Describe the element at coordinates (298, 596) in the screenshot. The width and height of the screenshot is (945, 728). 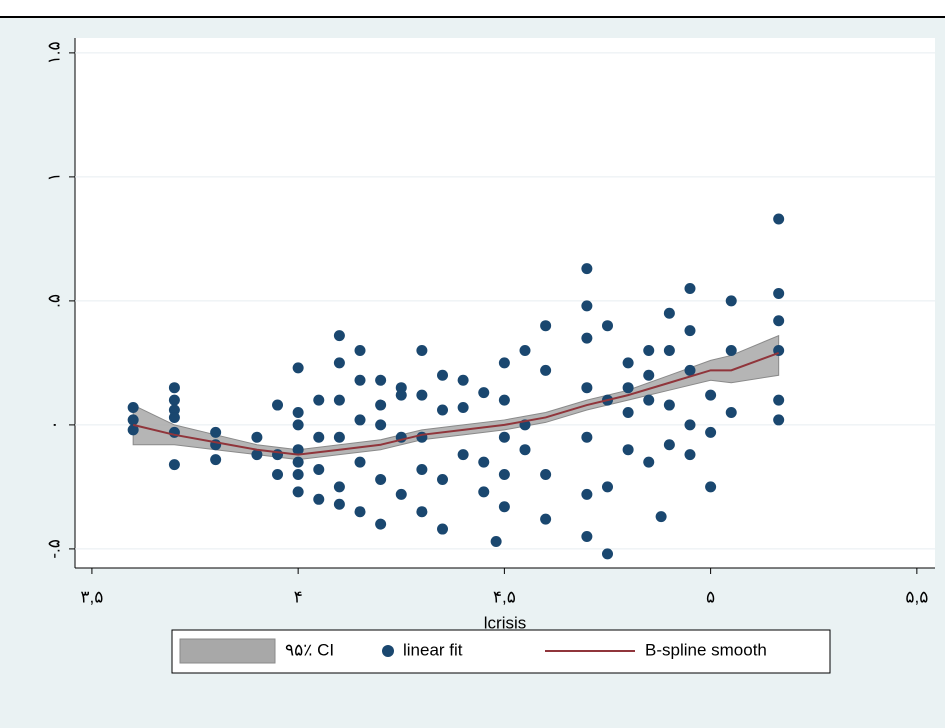
I see `x-tick-label: ۴` at that location.